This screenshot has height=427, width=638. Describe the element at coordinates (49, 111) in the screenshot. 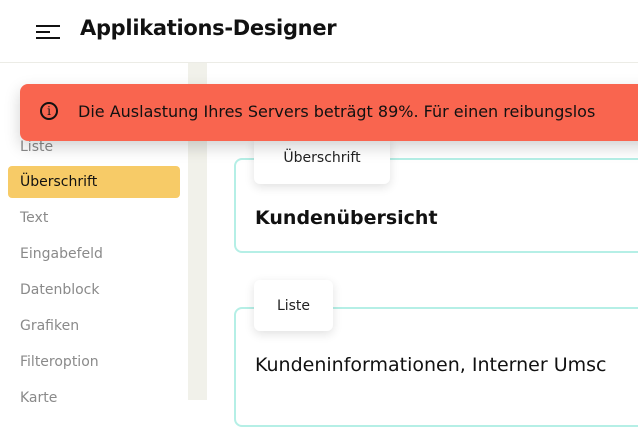

I see `info-icon: i` at that location.